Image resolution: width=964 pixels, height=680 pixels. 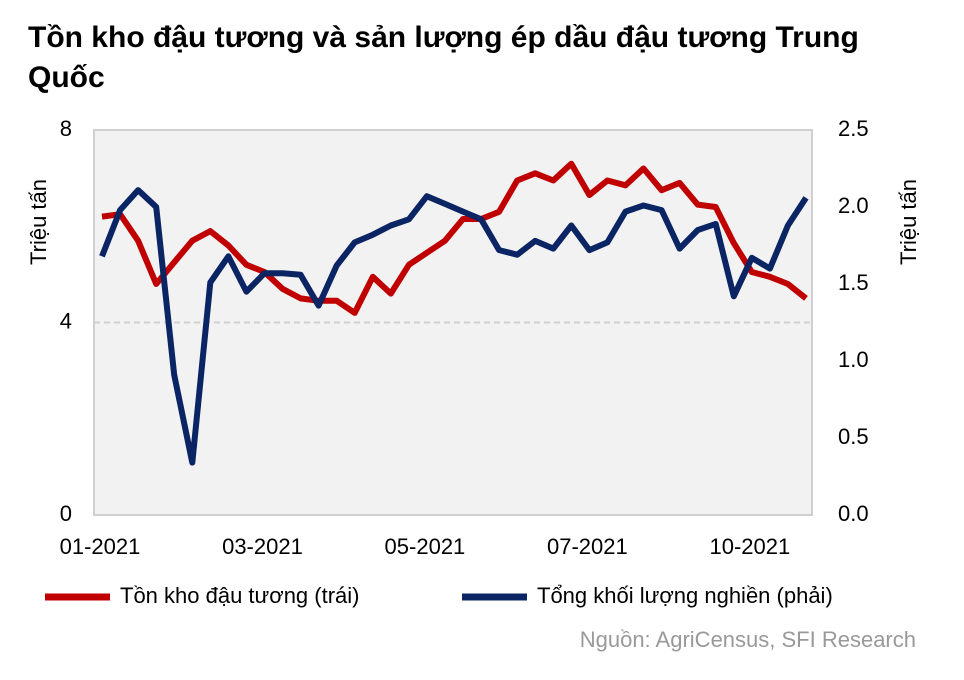 What do you see at coordinates (66, 320) in the screenshot?
I see `y-tick-label: 4` at bounding box center [66, 320].